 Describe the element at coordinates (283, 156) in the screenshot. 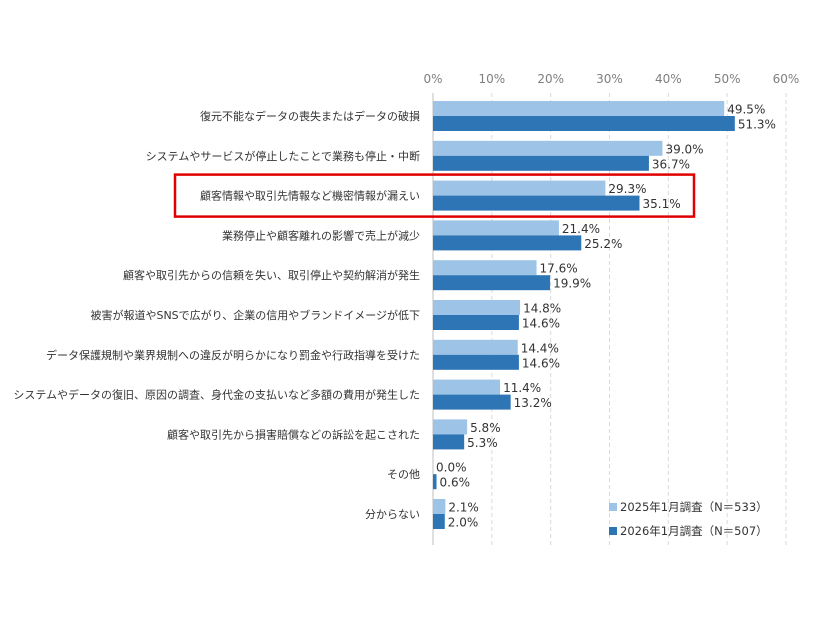

I see `category-label: システムやサービスが停止したことで業務も停止・中断` at that location.